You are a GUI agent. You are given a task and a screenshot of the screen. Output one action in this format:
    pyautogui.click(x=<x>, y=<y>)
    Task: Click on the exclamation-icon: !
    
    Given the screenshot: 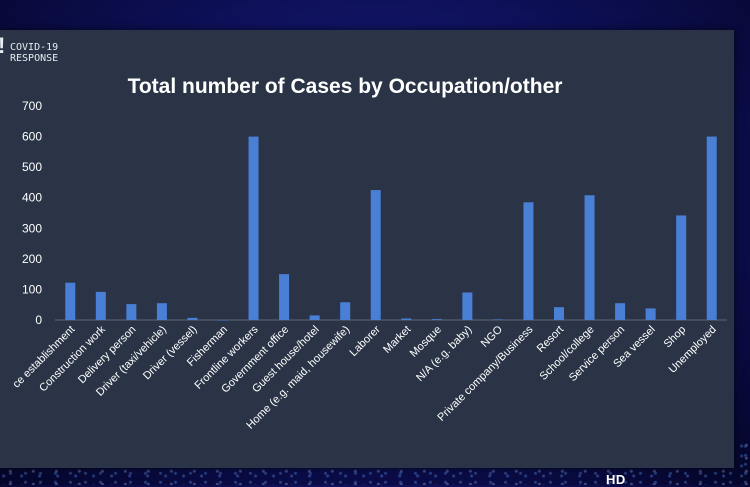 What is the action you would take?
    pyautogui.click(x=2, y=46)
    